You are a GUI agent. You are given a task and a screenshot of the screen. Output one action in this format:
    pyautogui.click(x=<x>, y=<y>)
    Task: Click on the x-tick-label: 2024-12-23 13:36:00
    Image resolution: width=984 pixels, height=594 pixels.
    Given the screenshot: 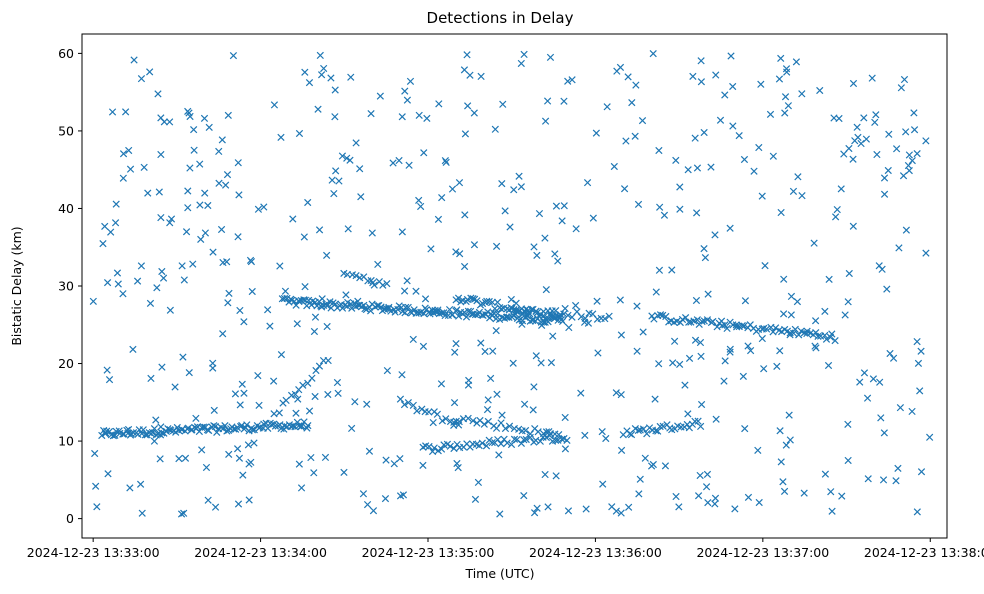 What is the action you would take?
    pyautogui.click(x=595, y=552)
    